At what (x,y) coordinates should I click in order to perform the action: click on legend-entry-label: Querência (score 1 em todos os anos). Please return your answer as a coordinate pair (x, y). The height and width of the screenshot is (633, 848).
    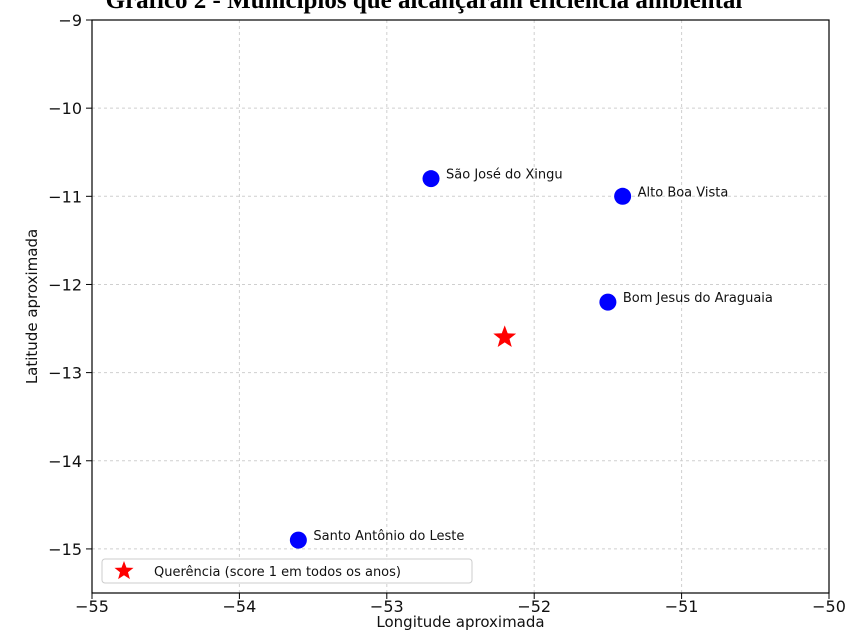
    Looking at the image, I should click on (277, 572).